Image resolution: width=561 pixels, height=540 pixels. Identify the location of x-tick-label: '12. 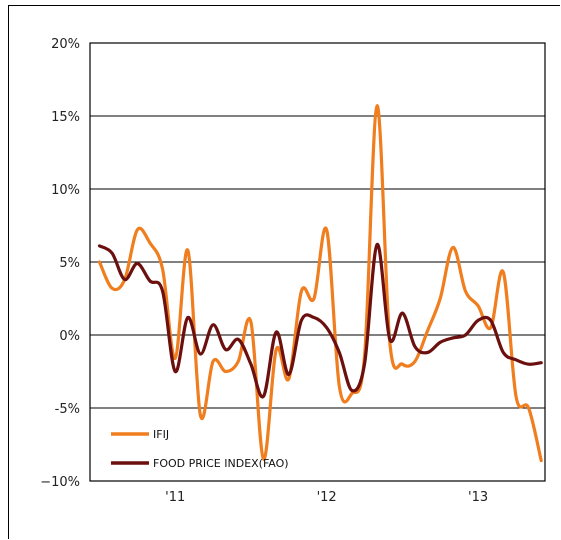
(327, 497).